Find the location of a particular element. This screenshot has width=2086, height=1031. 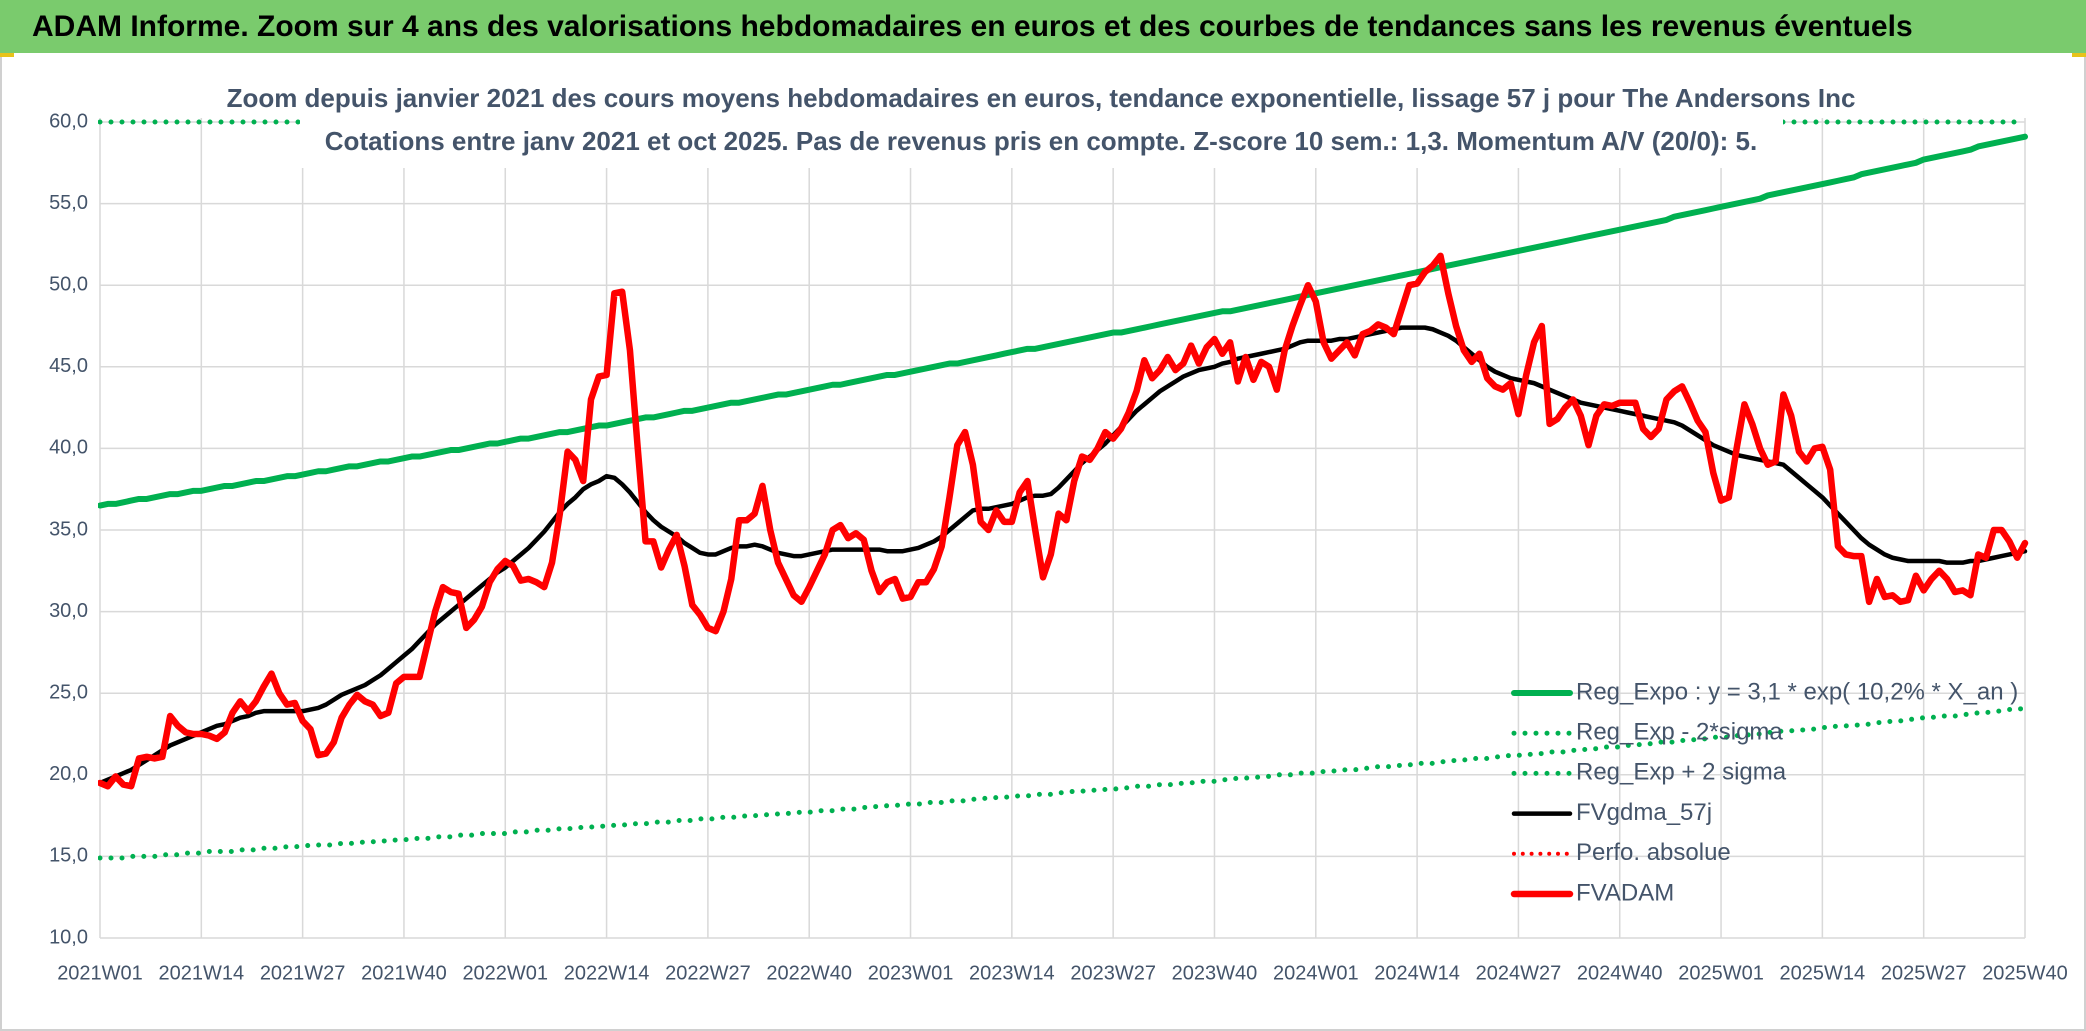

legend-label: Reg_Expo : y = 3,1 * exp( 10,2% * X_an ) is located at coordinates (1797, 691).